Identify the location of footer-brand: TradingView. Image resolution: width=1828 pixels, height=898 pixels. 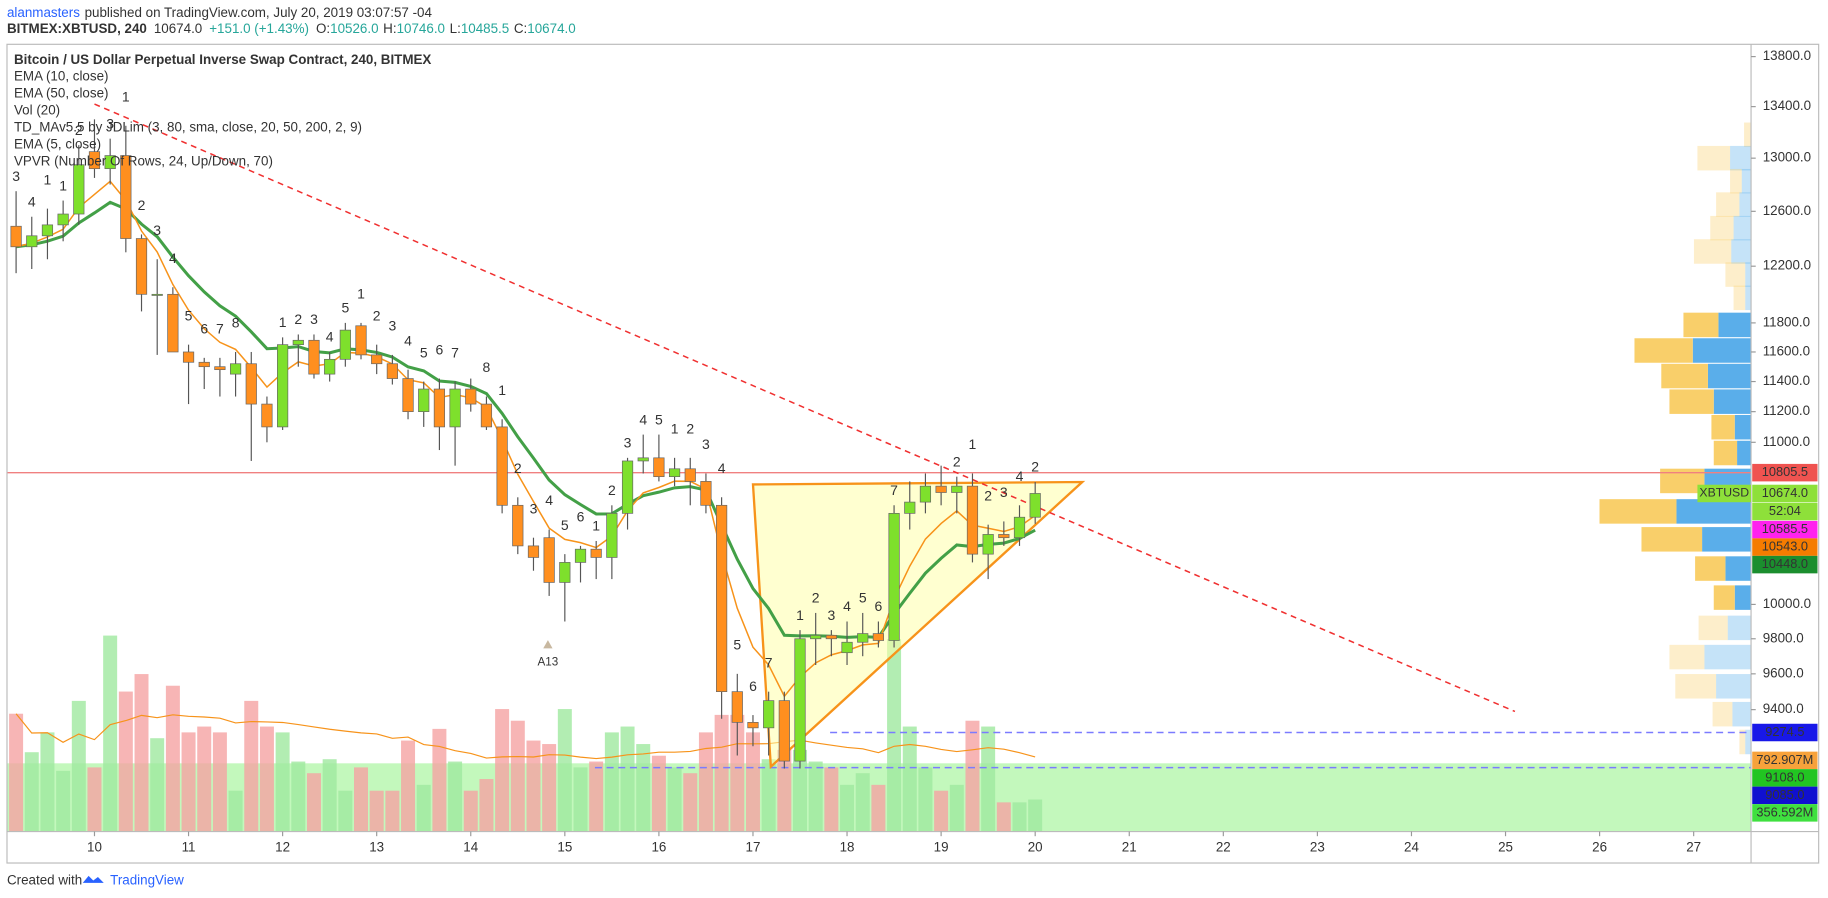
(147, 879).